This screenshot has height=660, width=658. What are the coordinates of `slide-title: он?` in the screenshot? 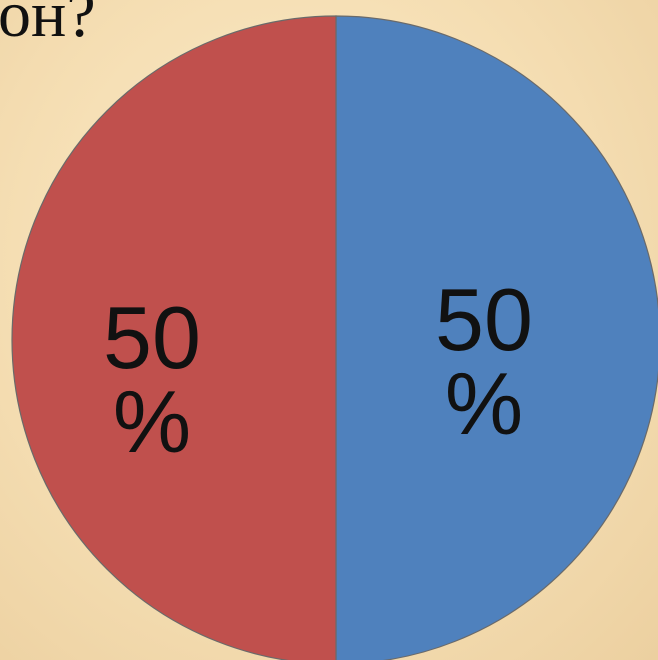 It's located at (48, 25).